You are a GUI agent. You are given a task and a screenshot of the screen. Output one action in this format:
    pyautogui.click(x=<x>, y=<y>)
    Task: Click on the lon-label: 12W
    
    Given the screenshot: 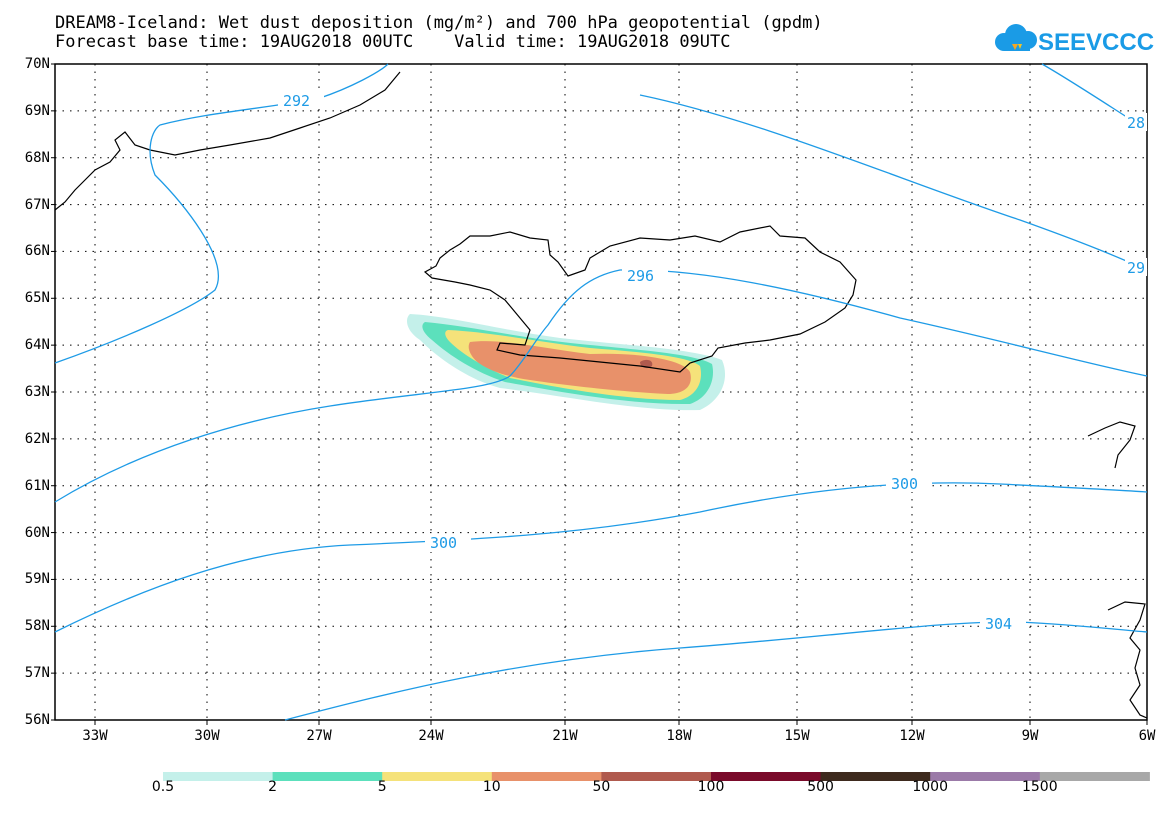 What is the action you would take?
    pyautogui.click(x=912, y=736)
    